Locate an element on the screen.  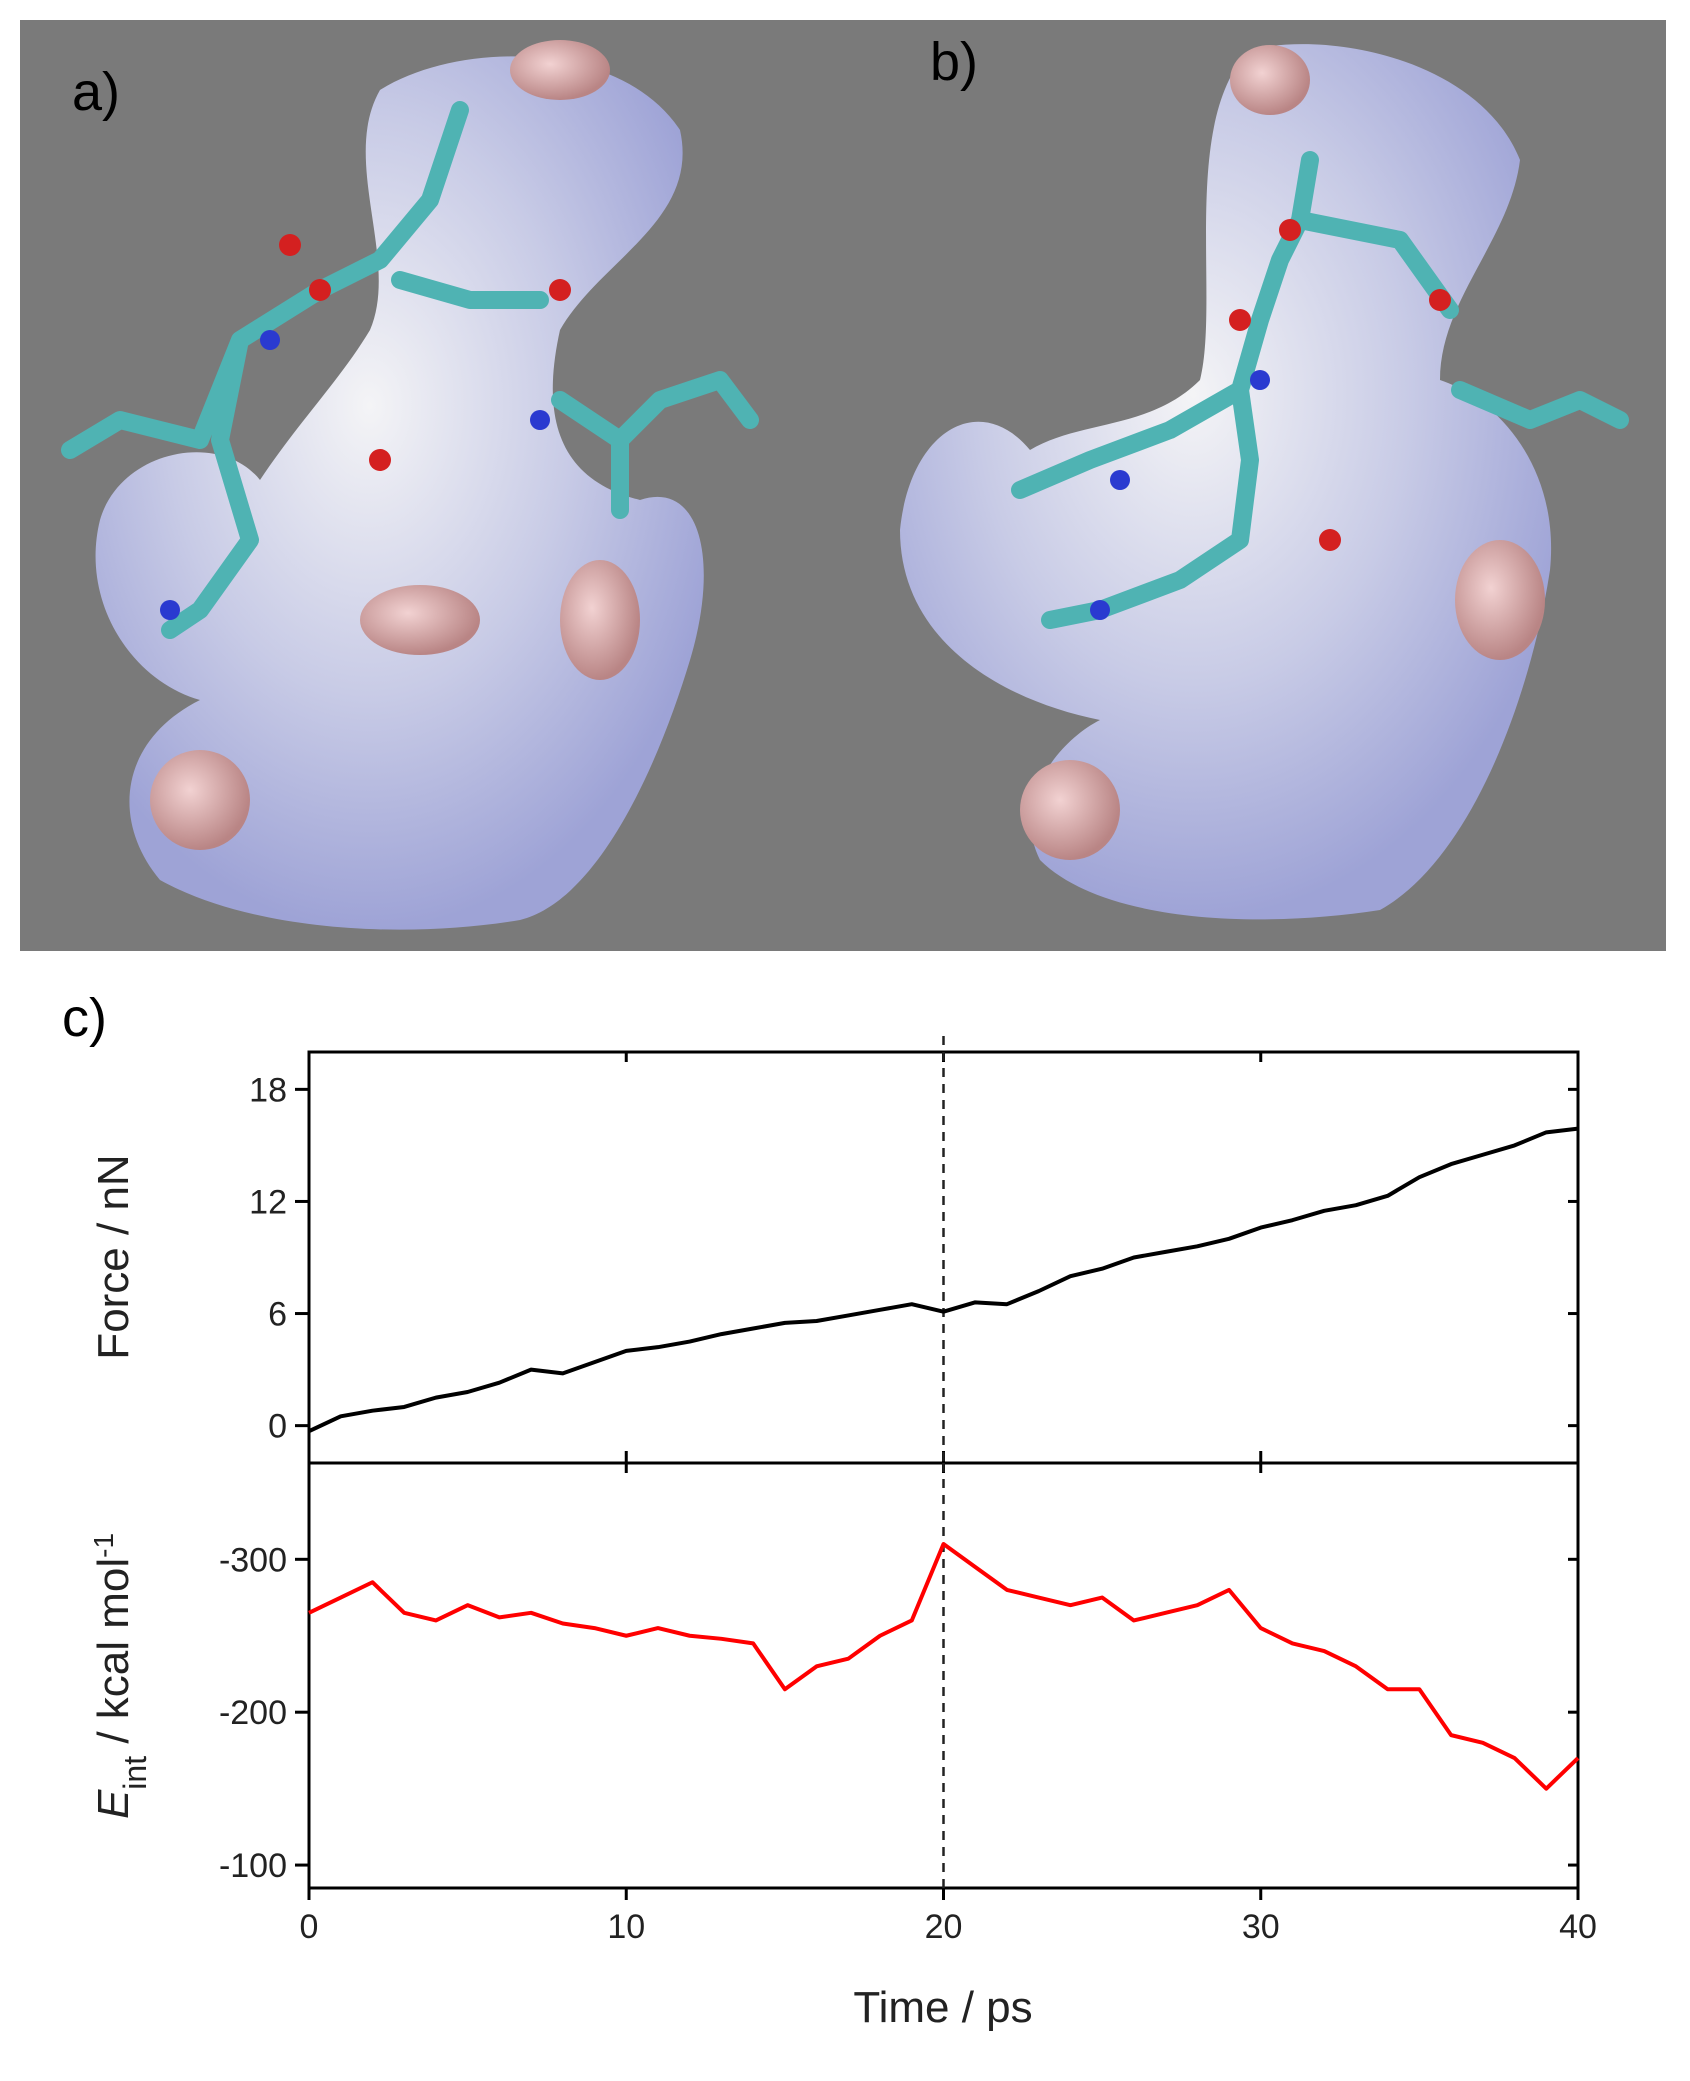
panel-label: a) is located at coordinates (96, 92).